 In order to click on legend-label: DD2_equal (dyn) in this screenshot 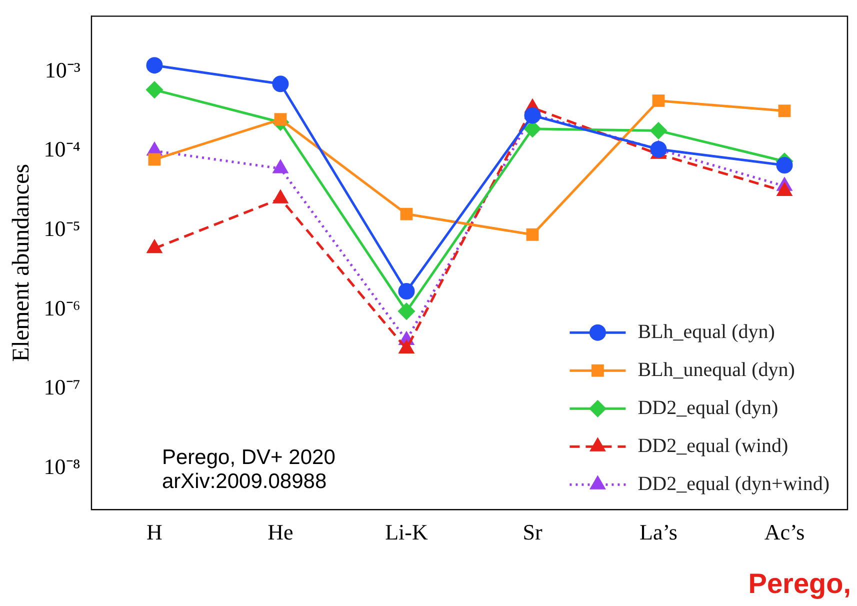, I will do `click(708, 407)`.